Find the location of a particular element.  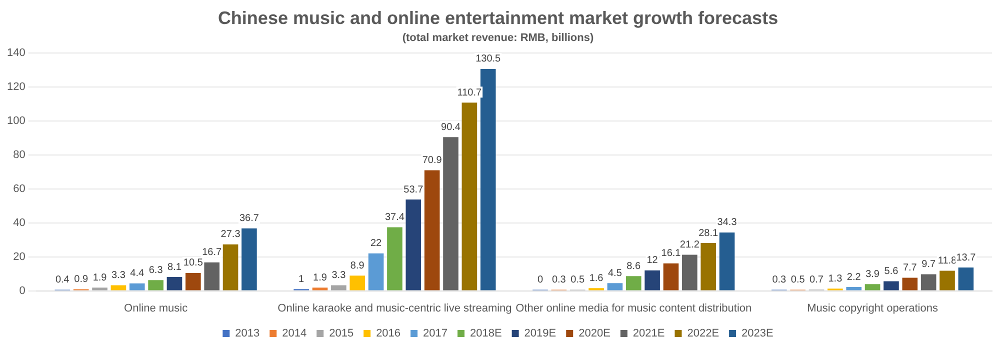

data-label: 11.8 is located at coordinates (948, 260).